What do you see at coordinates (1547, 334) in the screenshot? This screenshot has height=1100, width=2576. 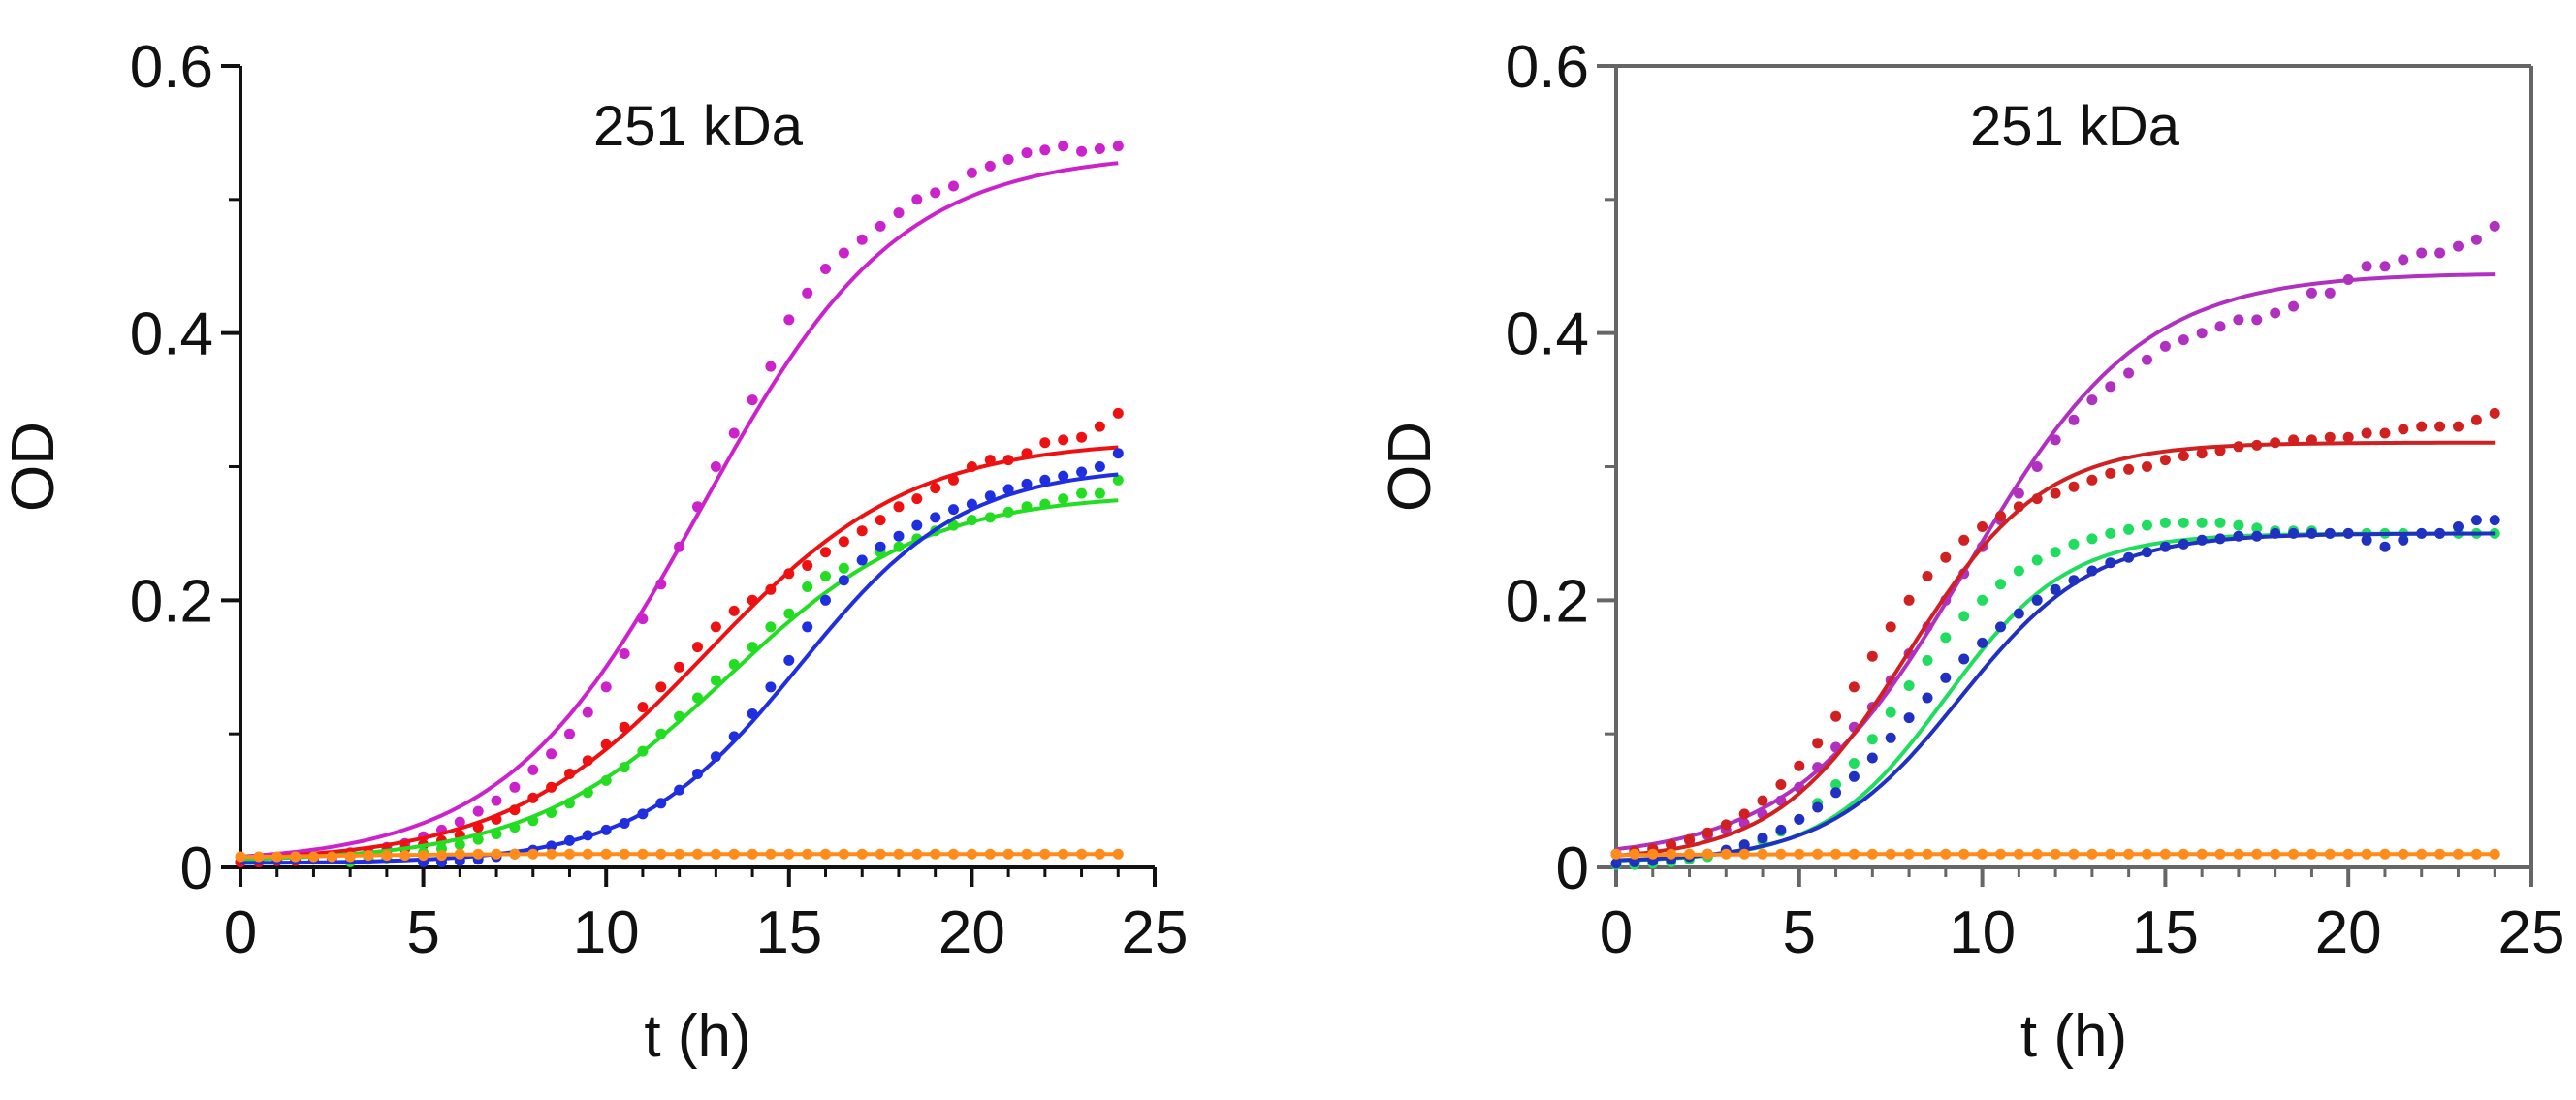 I see `y-tick-label: 0.4` at bounding box center [1547, 334].